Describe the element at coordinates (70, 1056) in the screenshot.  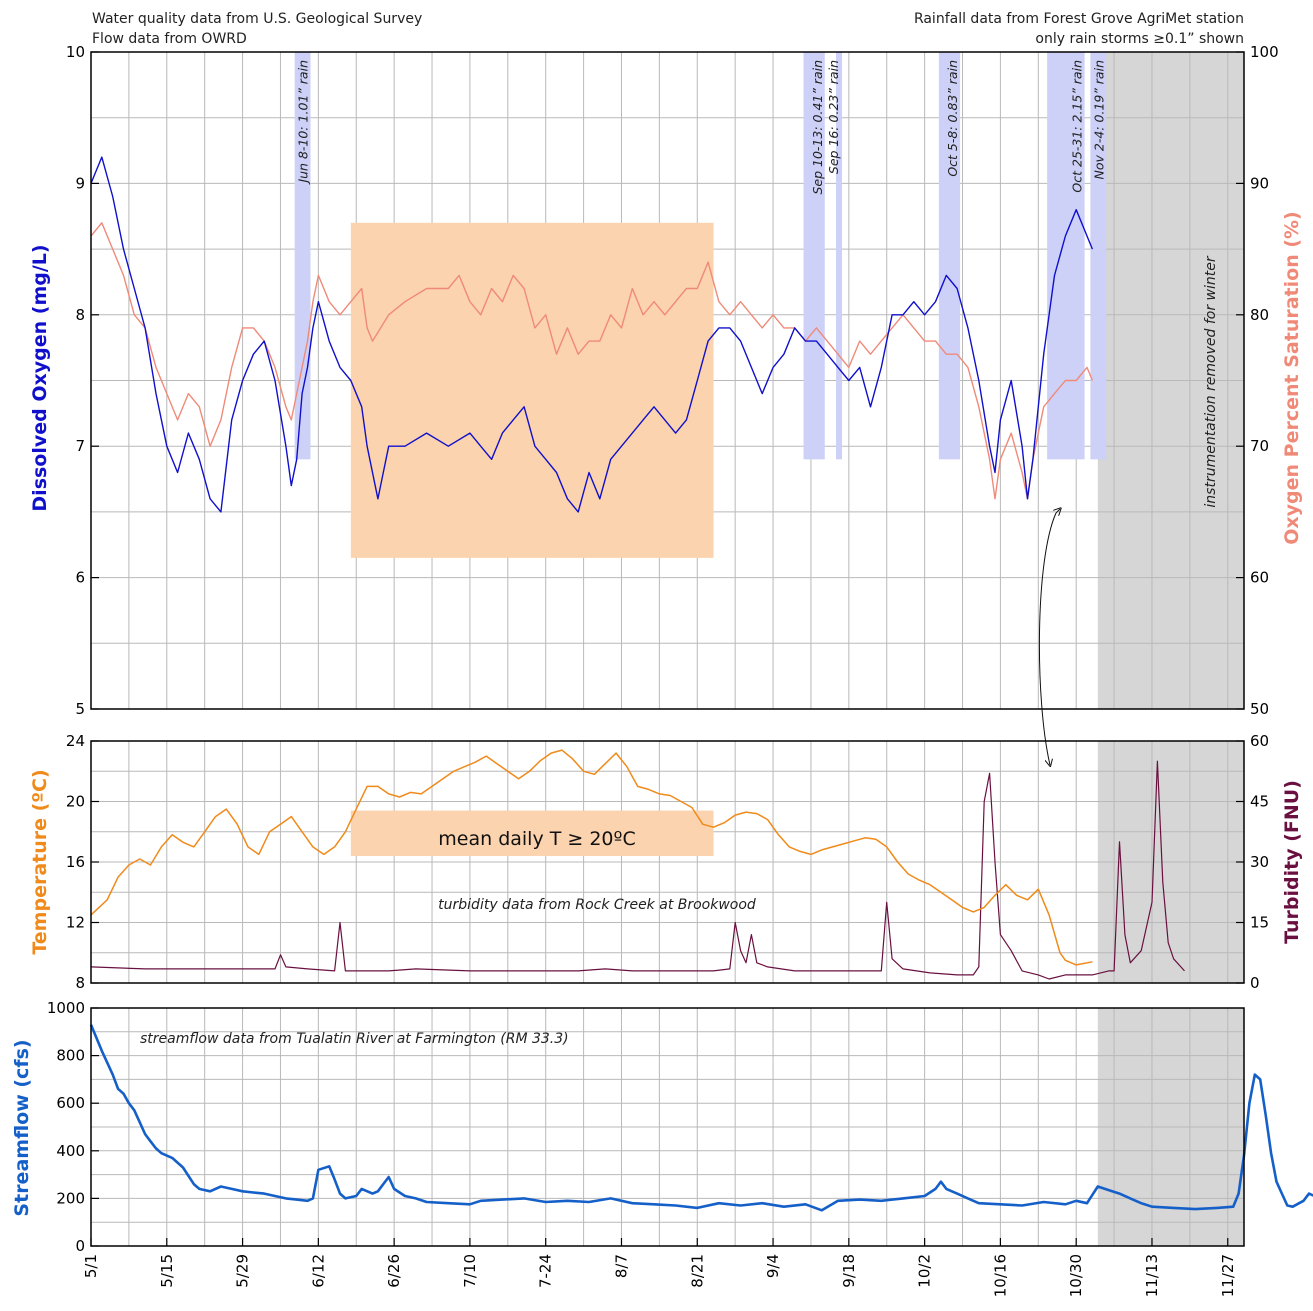
I see `y-tick-label: 800` at that location.